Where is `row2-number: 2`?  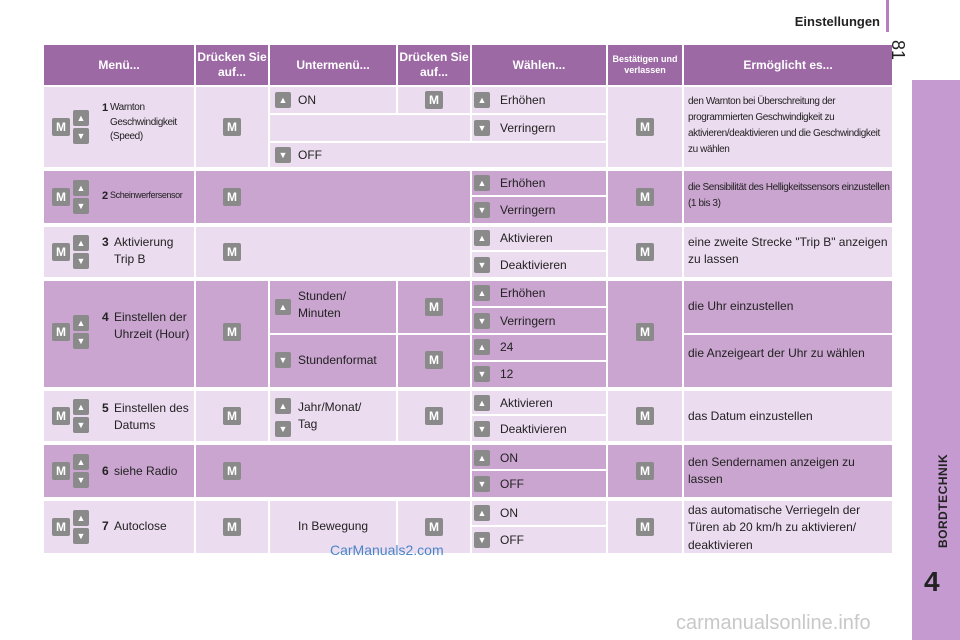
row2-number: 2 is located at coordinates (105, 196).